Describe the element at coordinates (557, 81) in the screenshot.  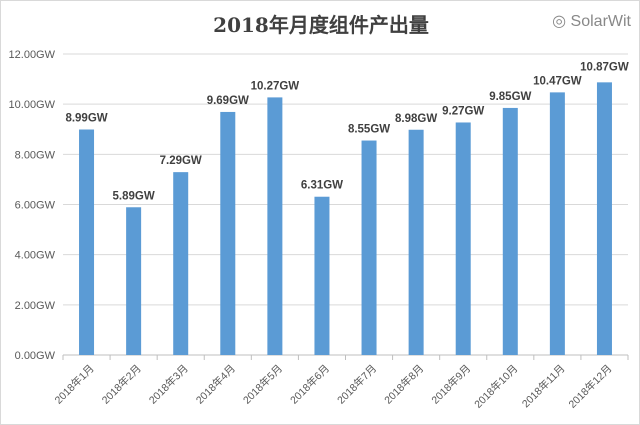
I see `data-label: 10.47GW` at that location.